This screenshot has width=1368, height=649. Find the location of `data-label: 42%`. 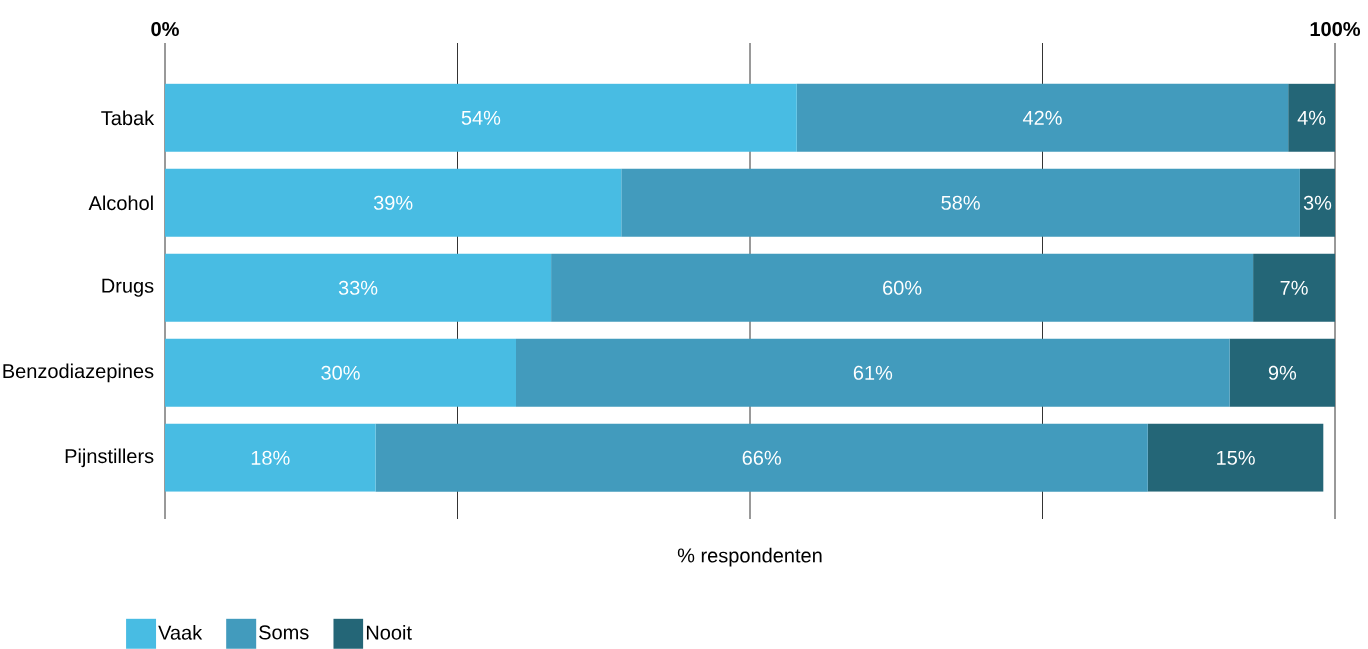

data-label: 42% is located at coordinates (1042, 117).